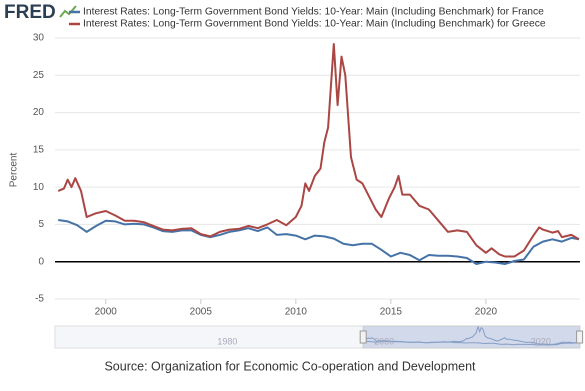  I want to click on y-tick-label: 30, so click(39, 38).